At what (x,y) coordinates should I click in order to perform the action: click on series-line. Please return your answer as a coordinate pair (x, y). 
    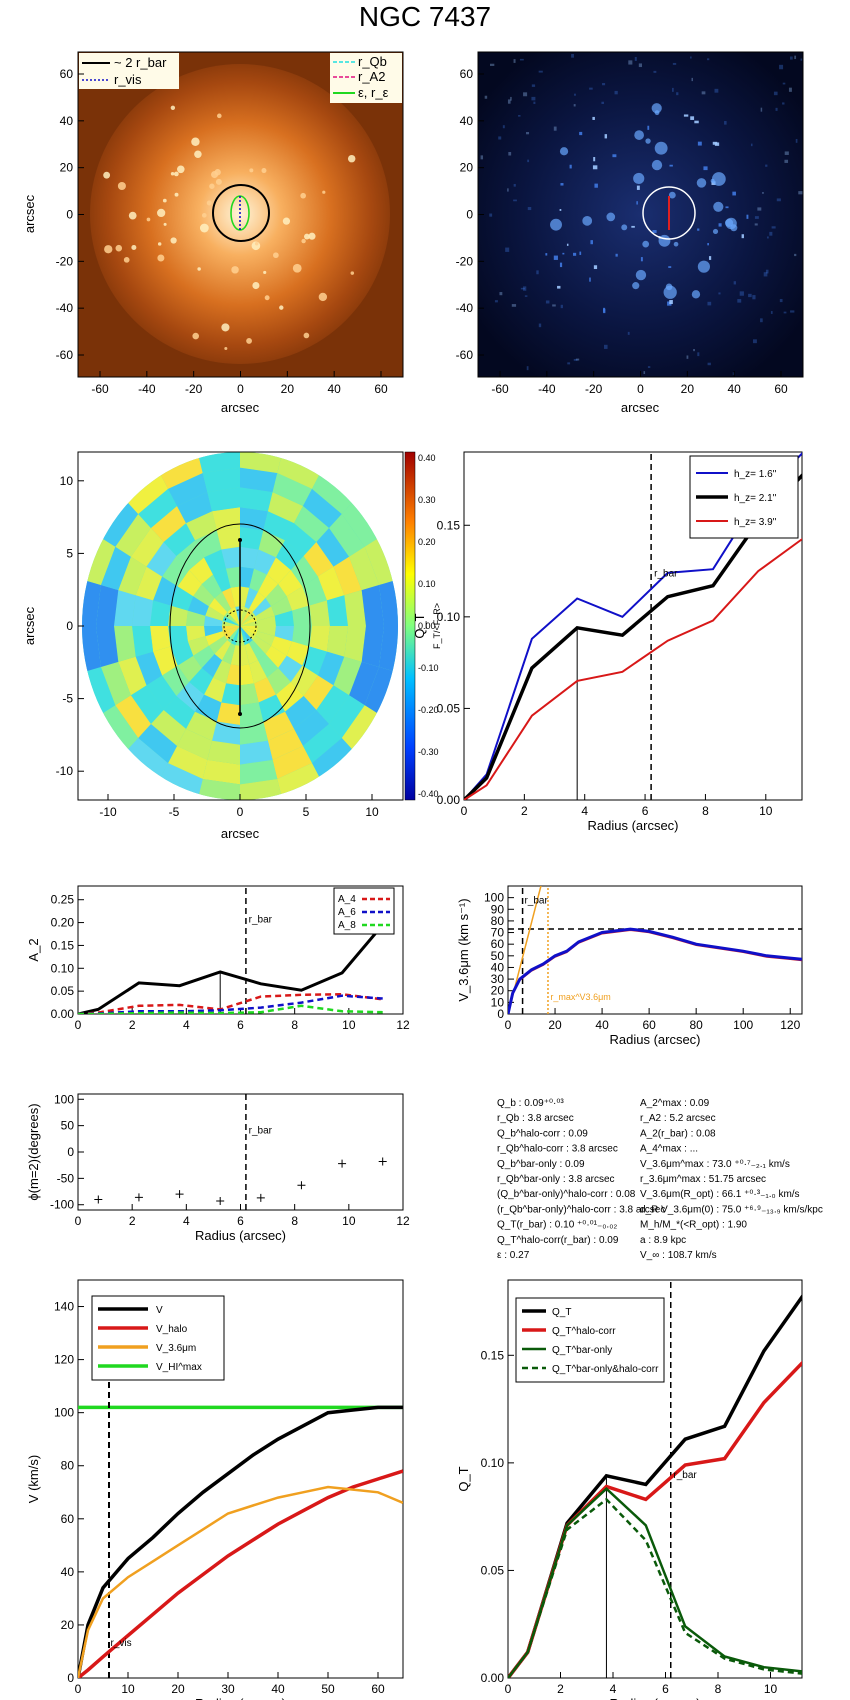
    Looking at the image, I should click on (655, 970).